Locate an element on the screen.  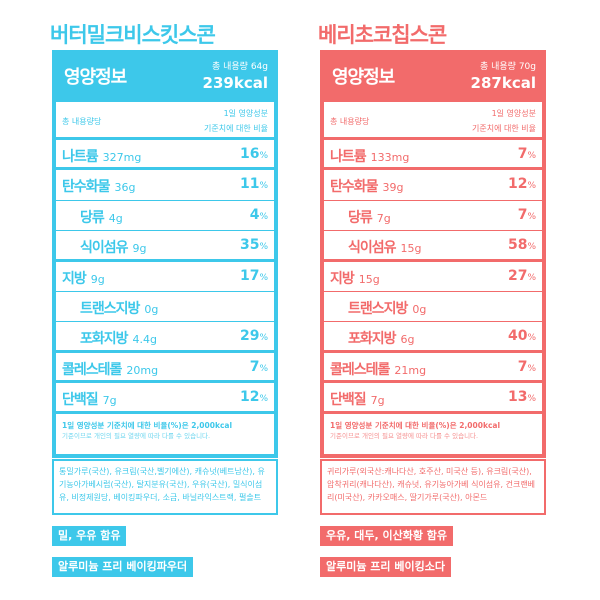
nutrient-amount: 0g is located at coordinates (419, 309).